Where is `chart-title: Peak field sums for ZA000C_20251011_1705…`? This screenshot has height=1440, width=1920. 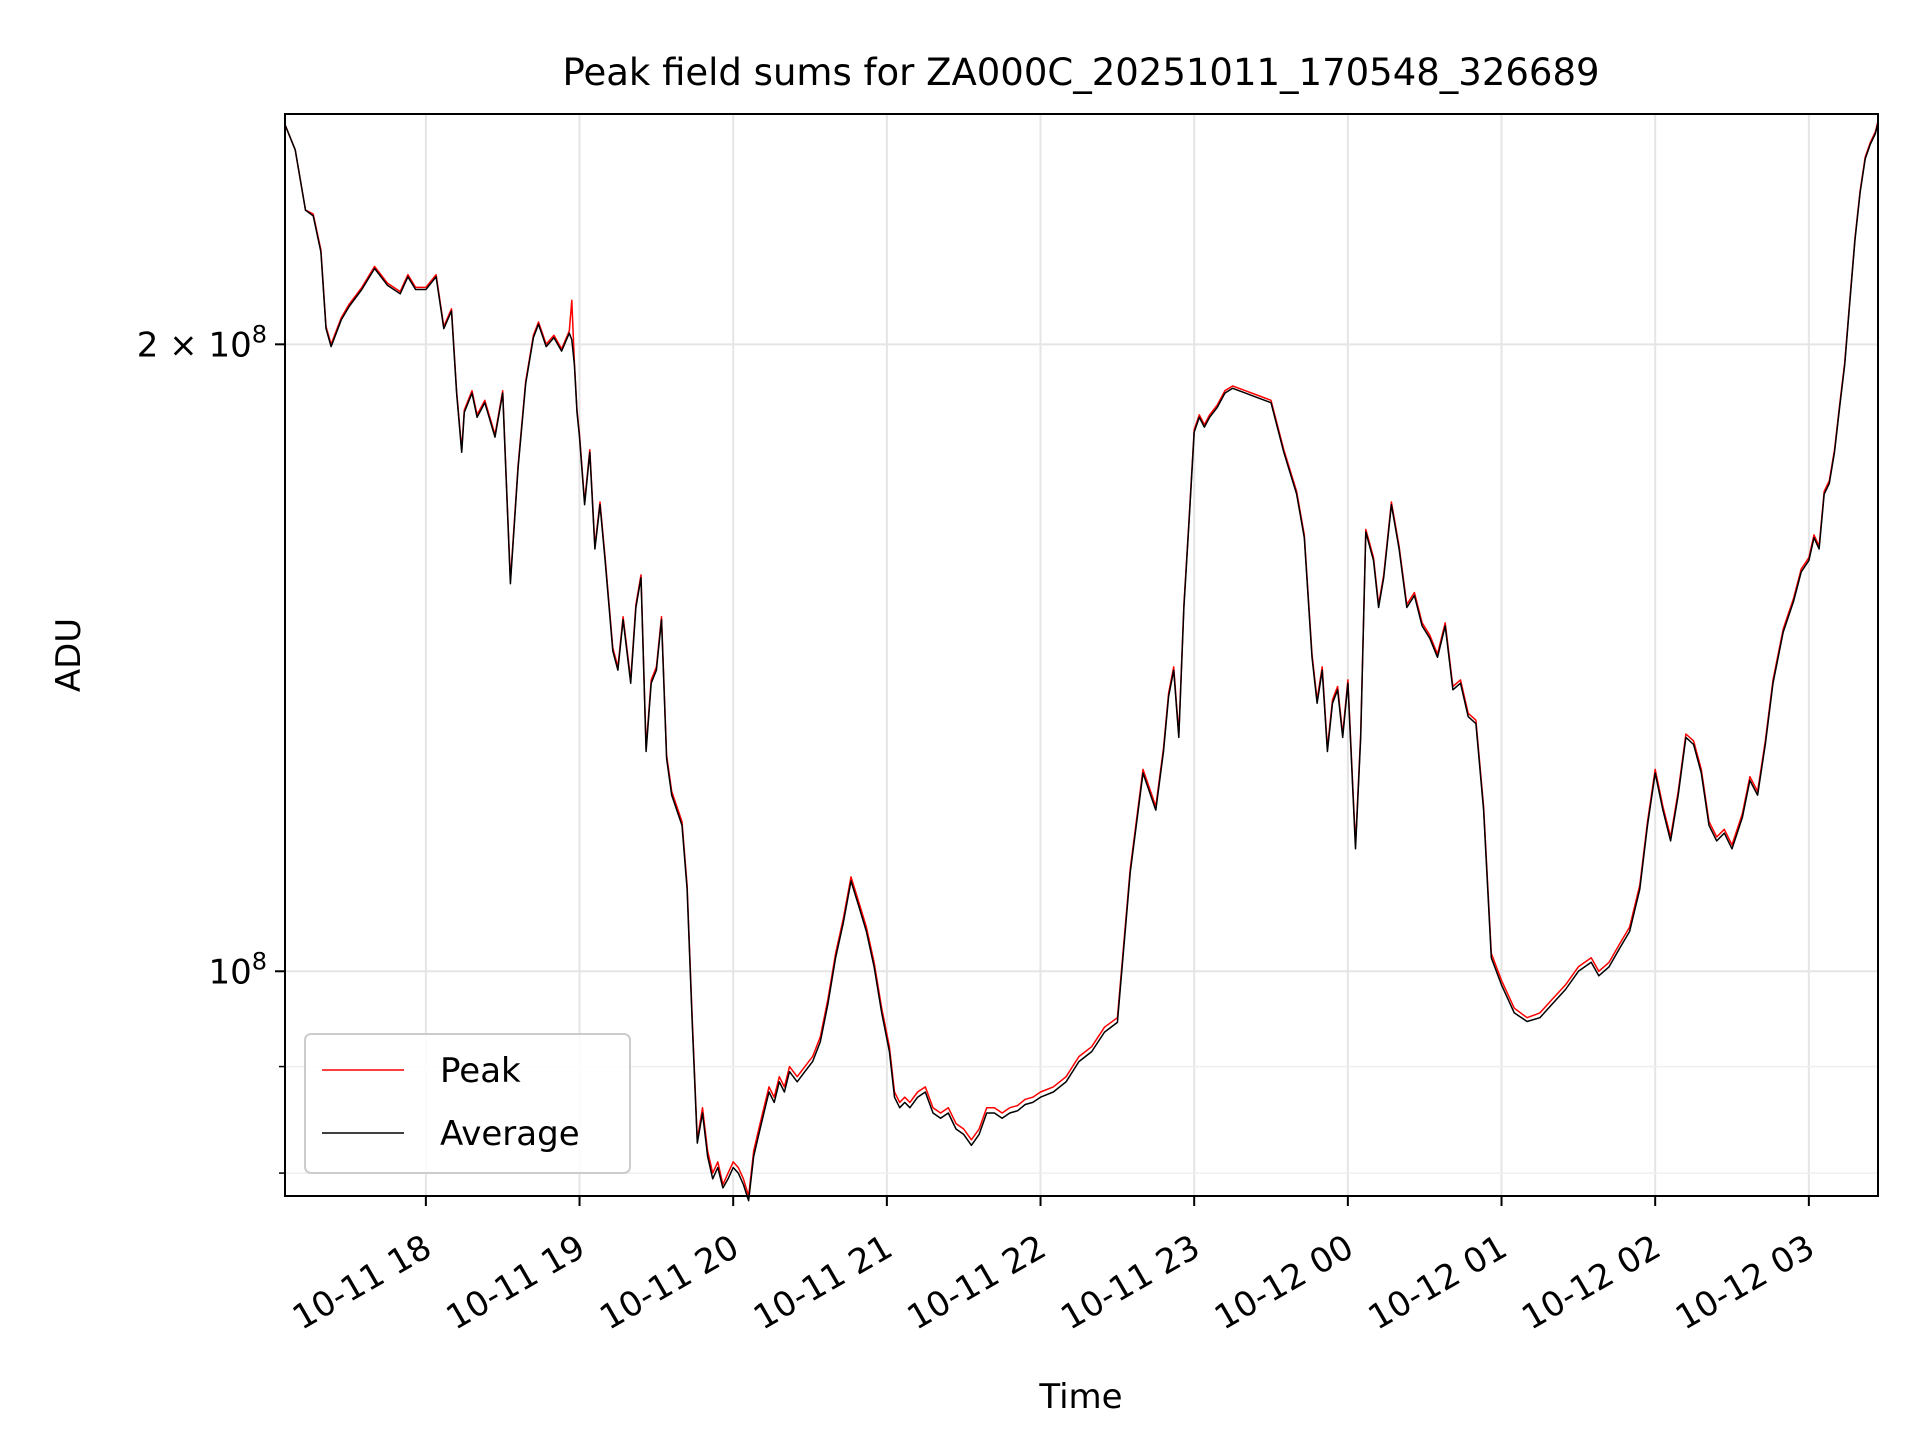
chart-title: Peak field sums for ZA000C_20251011_1705… is located at coordinates (1080, 72).